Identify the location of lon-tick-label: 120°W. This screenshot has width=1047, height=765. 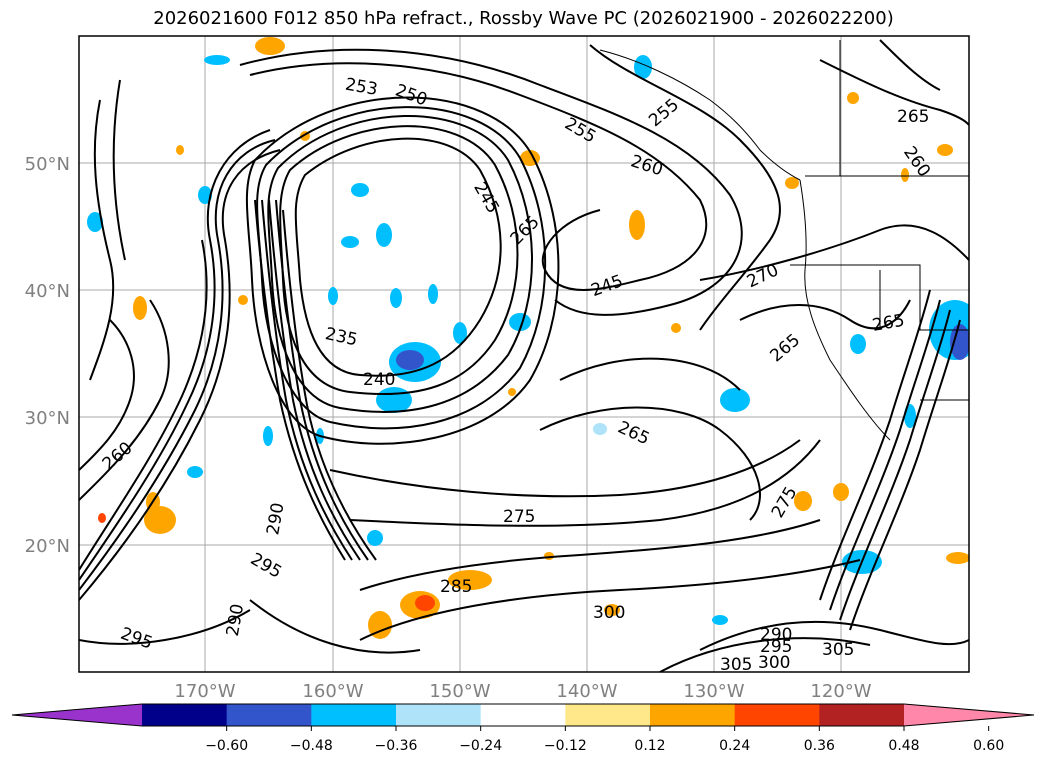
(840, 691).